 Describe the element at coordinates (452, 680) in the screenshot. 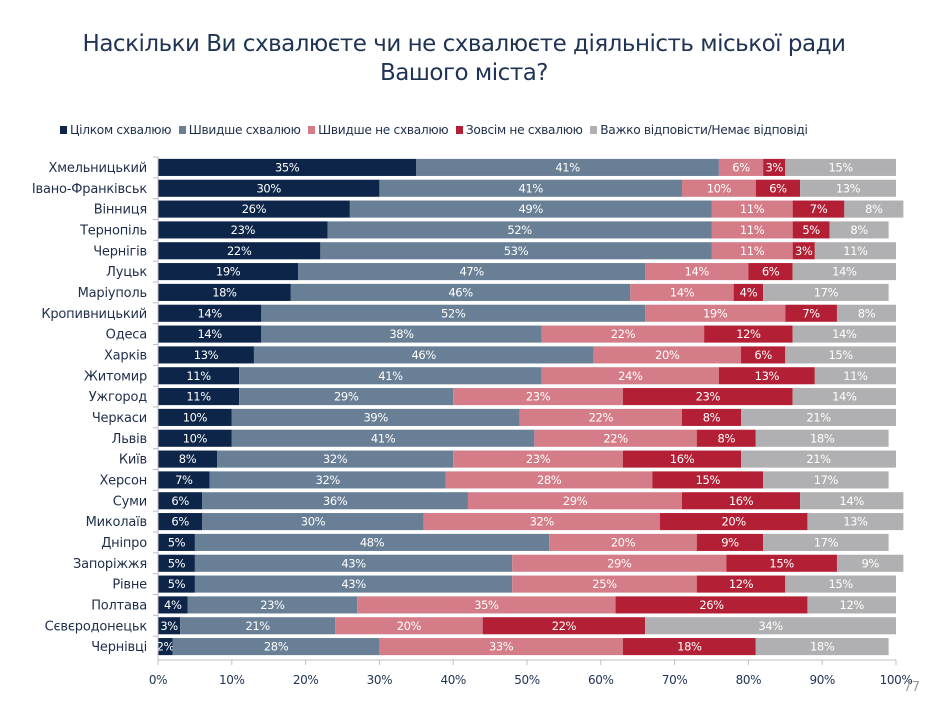

I see `x-tick-label: 40%` at that location.